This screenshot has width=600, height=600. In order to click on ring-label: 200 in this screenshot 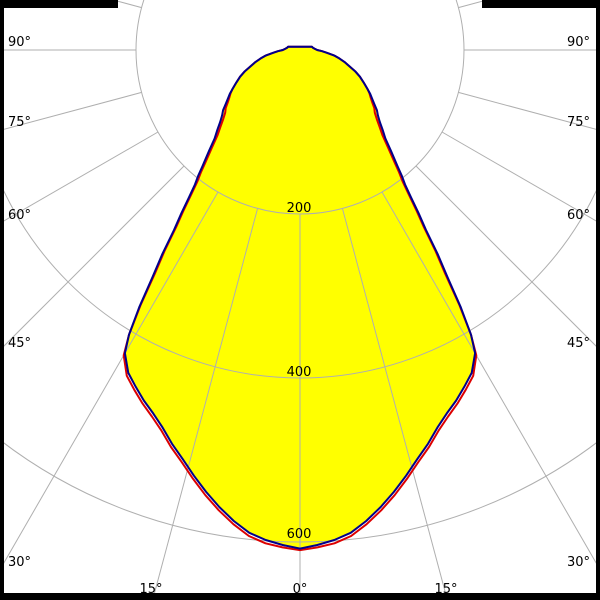, I will do `click(299, 208)`.